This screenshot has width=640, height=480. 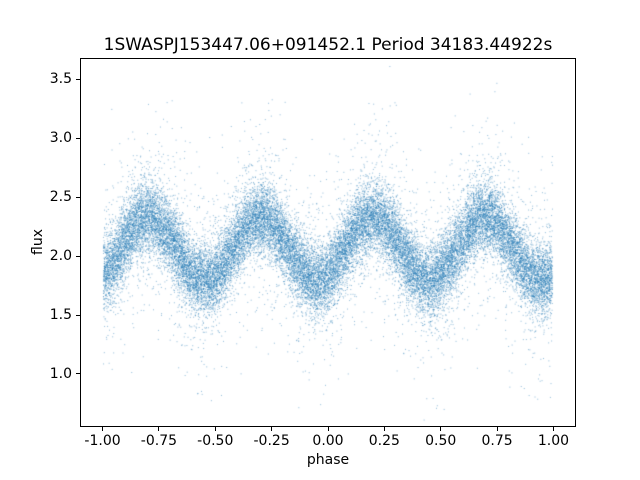 I want to click on y-tick-label: 3.0, so click(x=60, y=138).